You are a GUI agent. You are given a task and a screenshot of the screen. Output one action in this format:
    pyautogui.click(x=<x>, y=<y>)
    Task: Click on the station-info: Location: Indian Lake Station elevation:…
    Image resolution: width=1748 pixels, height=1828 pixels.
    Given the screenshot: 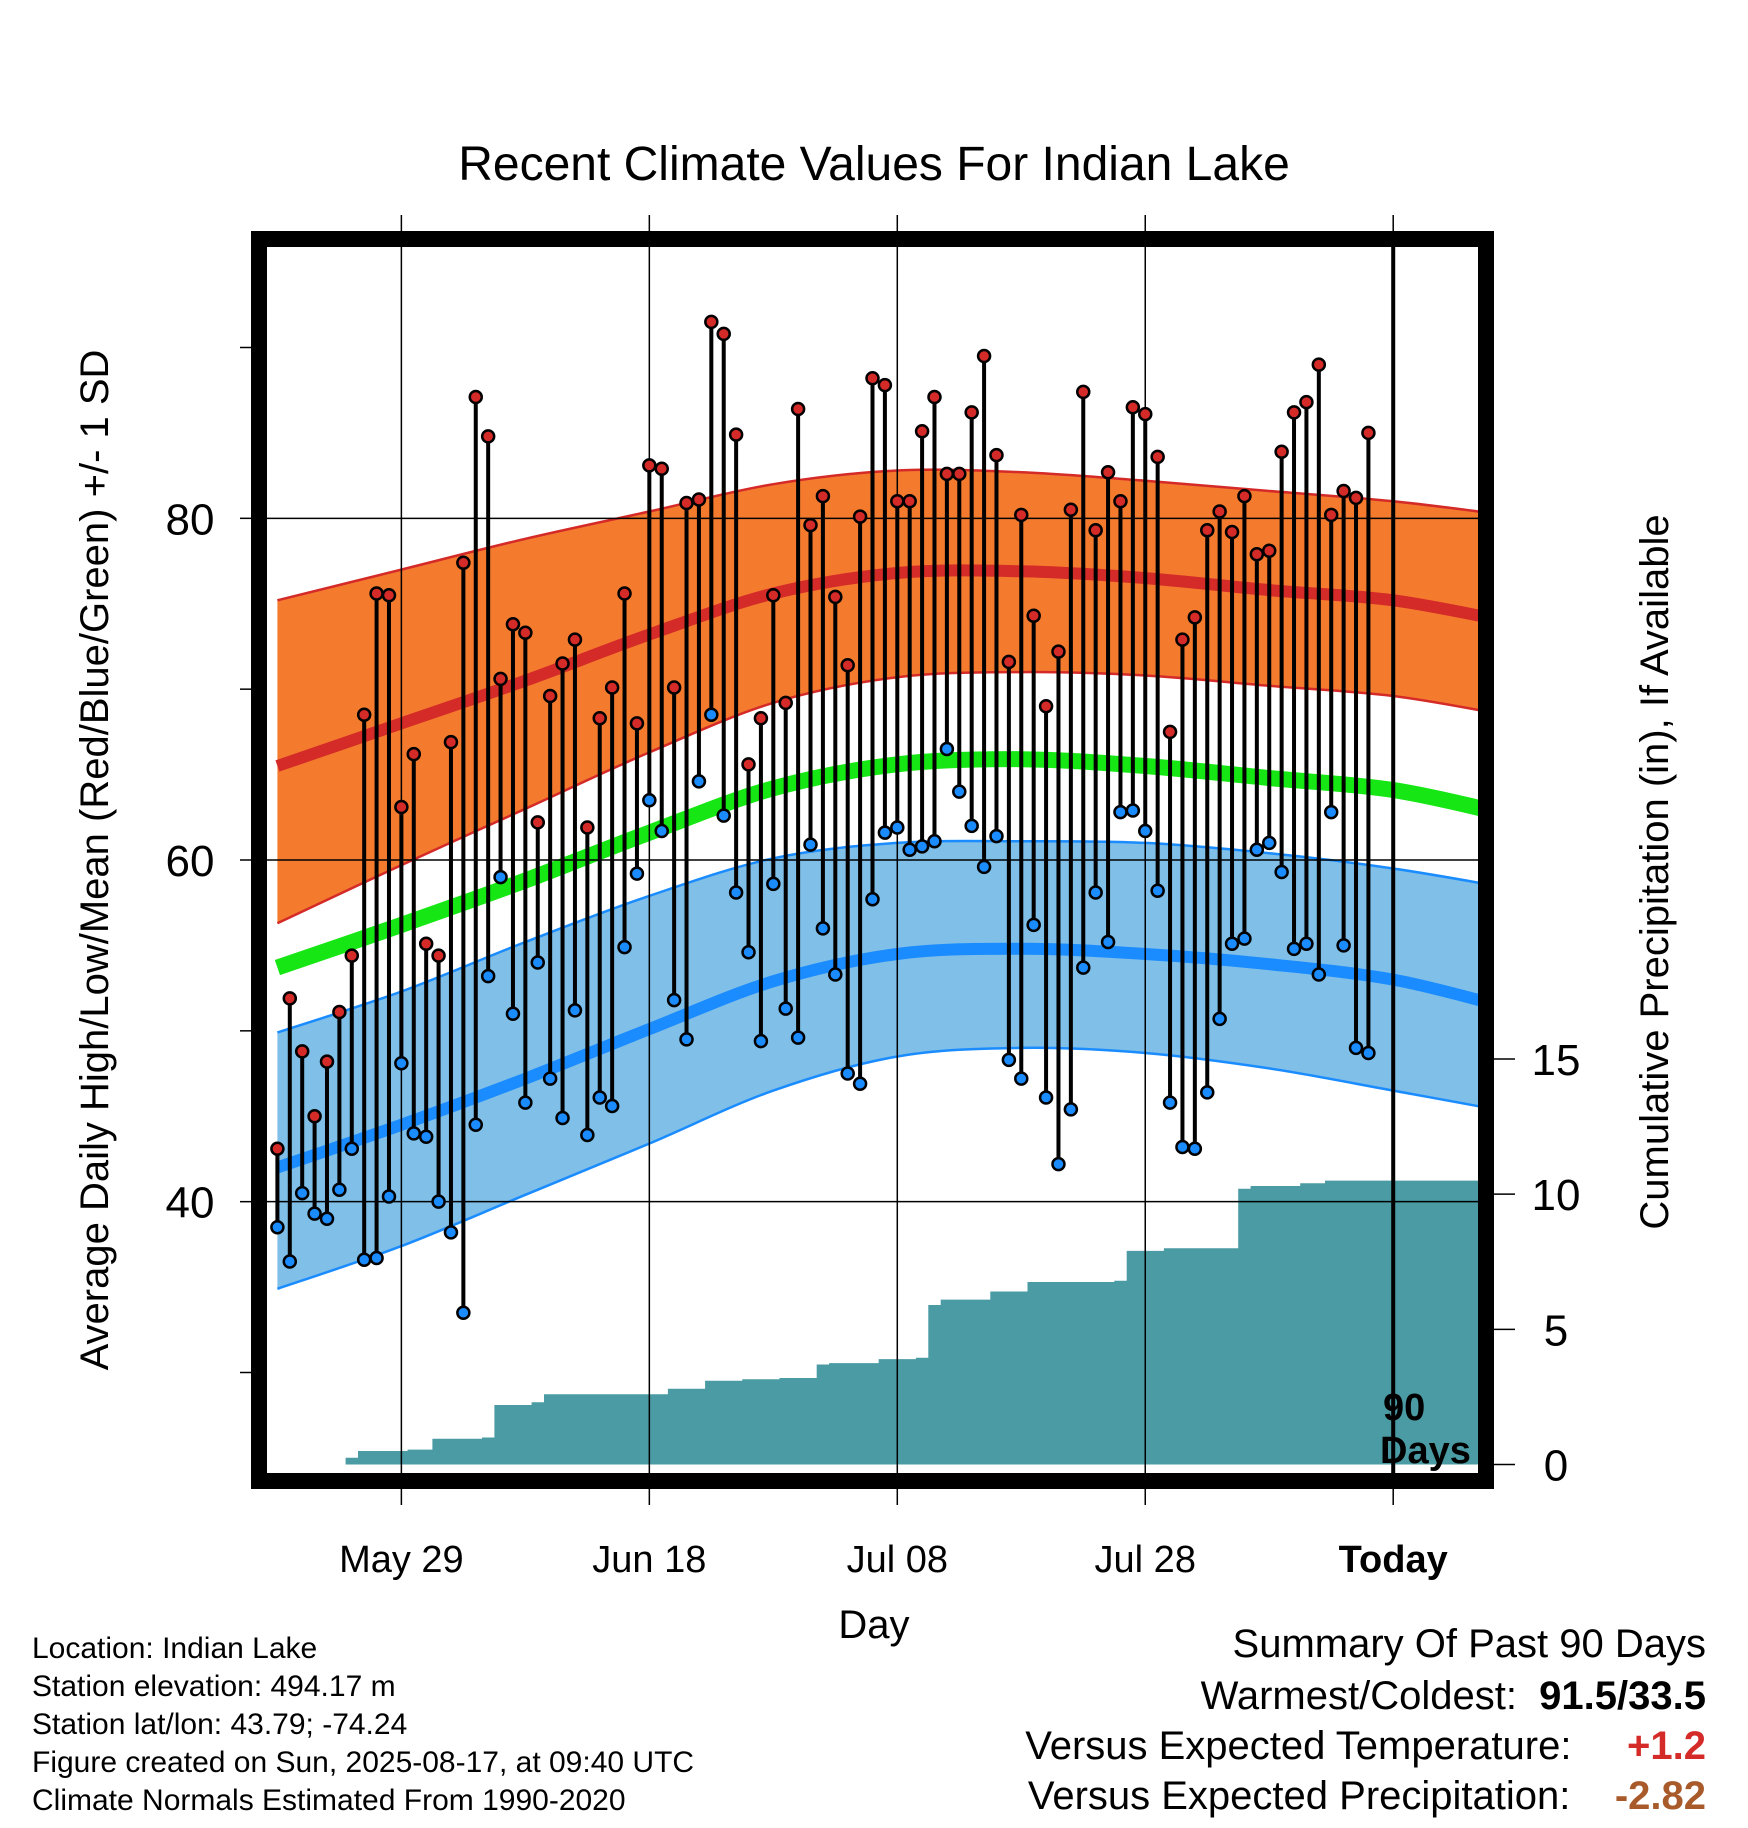 What is the action you would take?
    pyautogui.click(x=363, y=1725)
    